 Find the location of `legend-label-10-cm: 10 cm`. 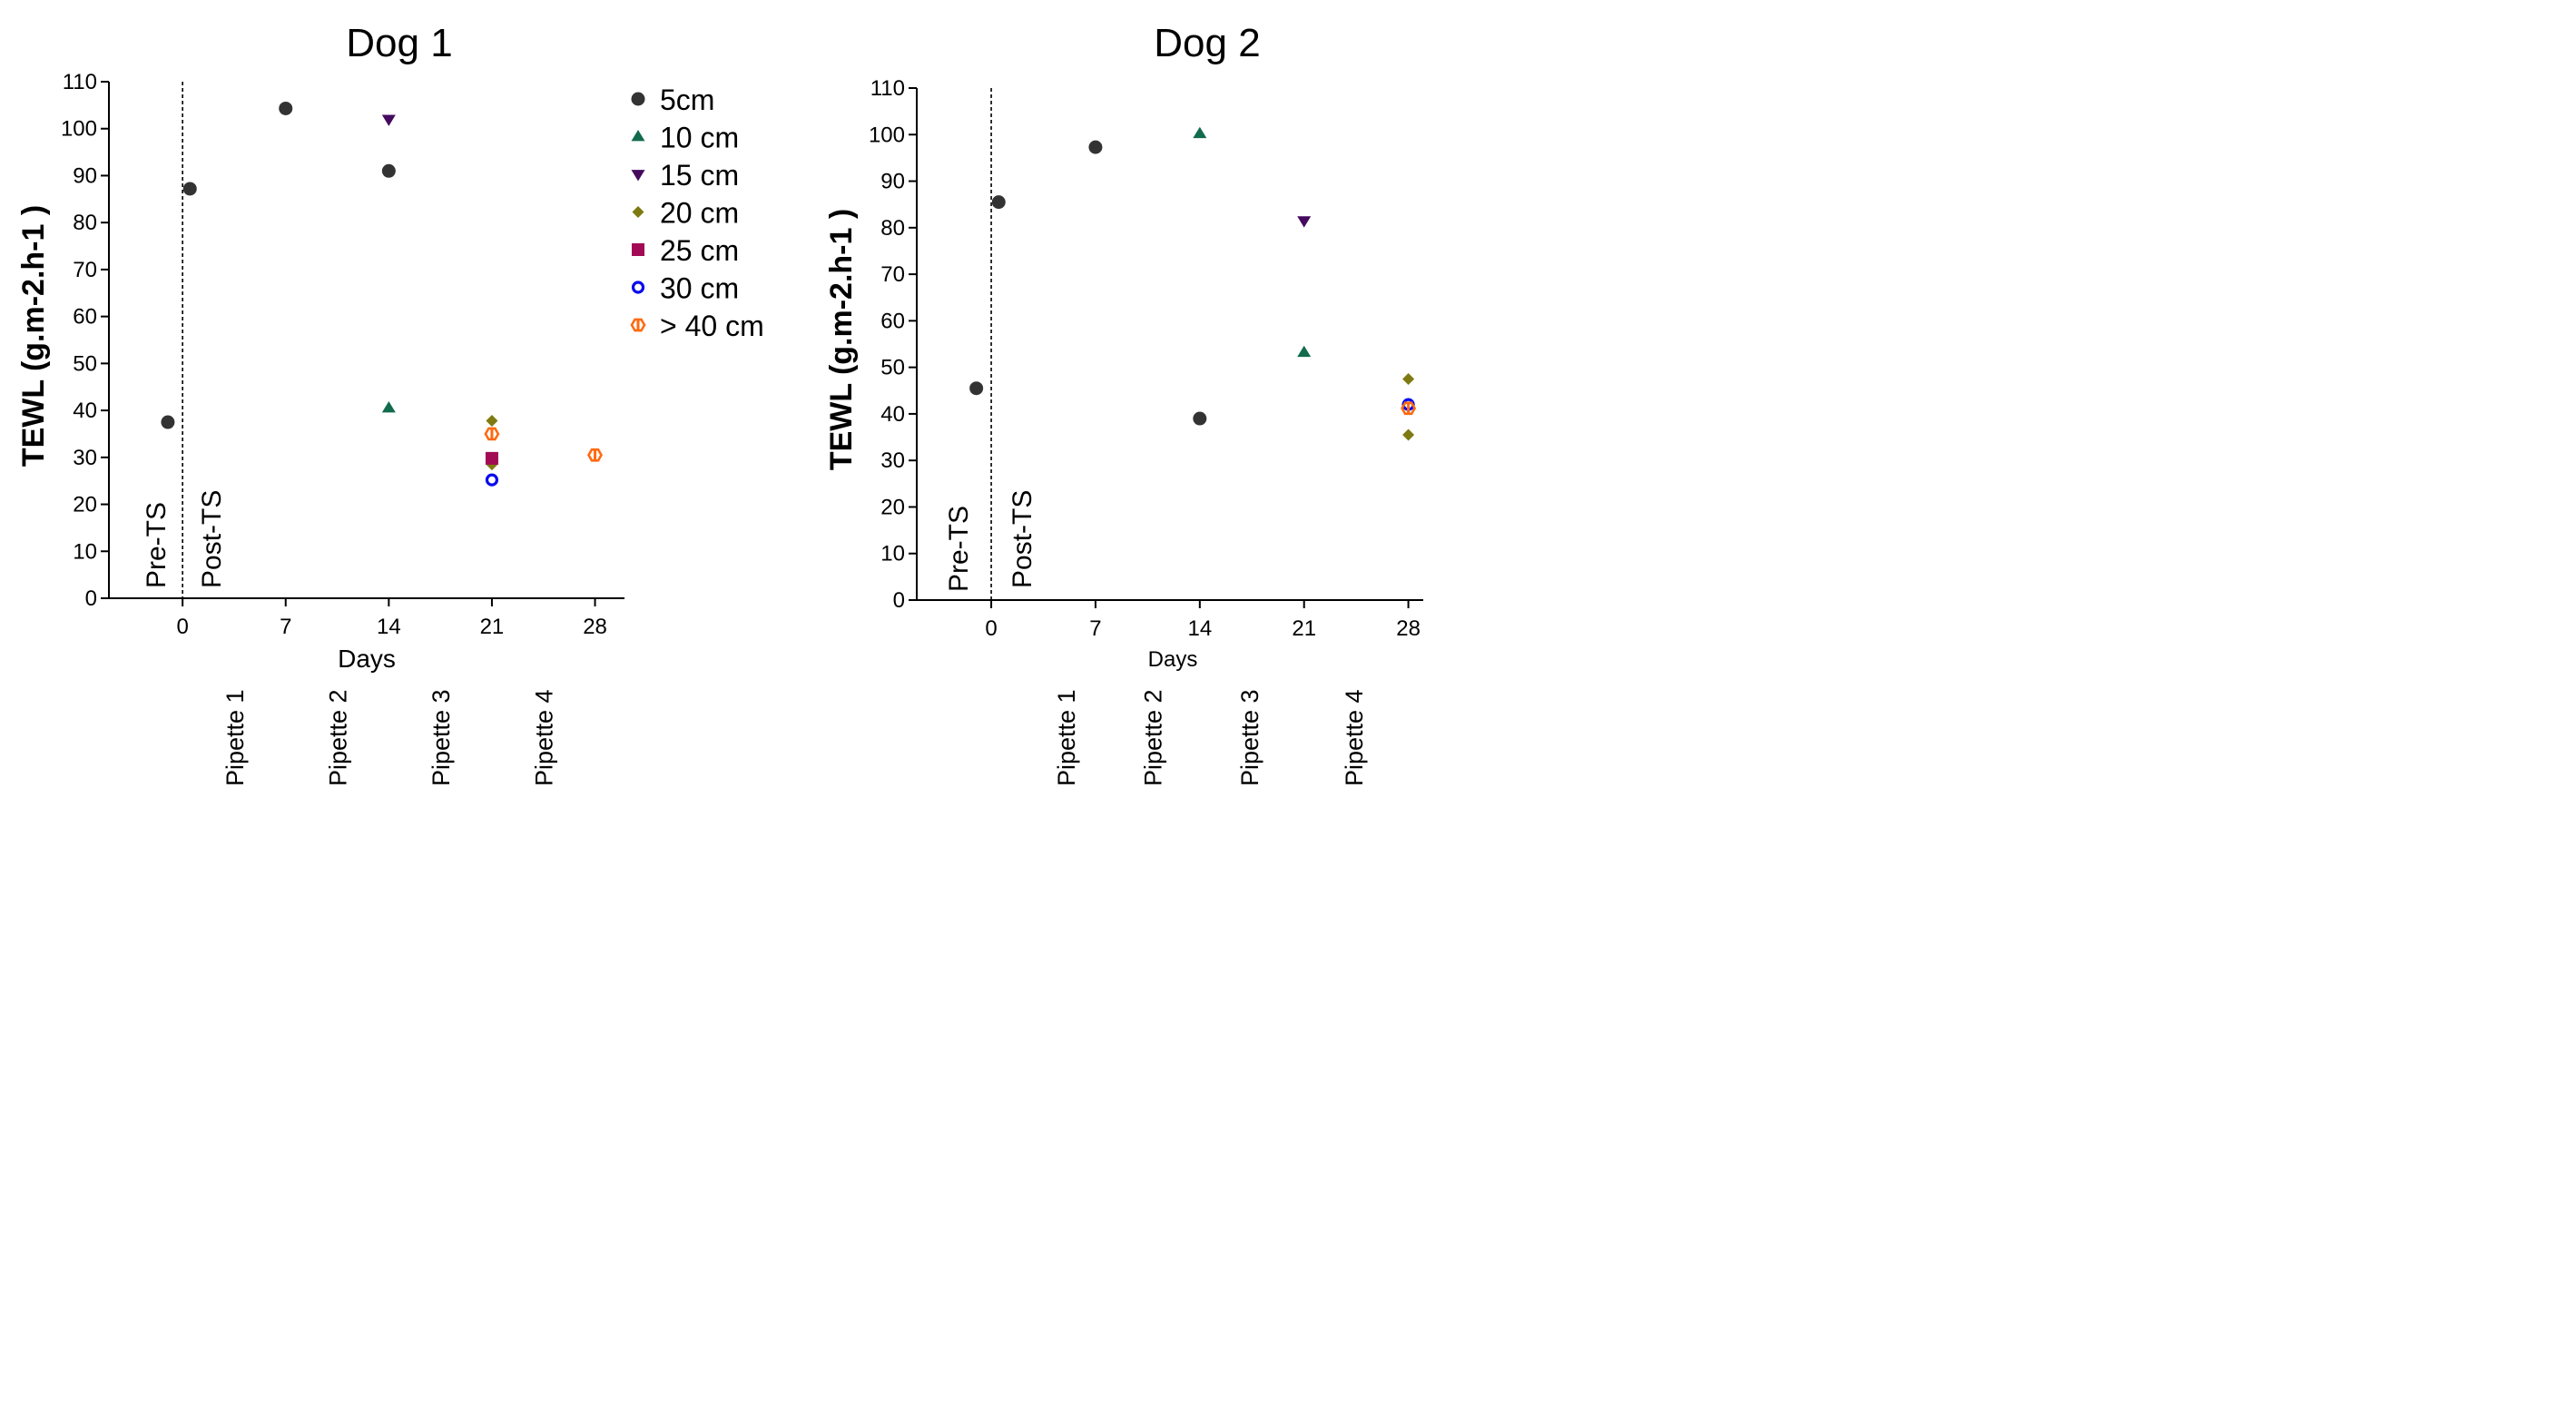

legend-label-10-cm: 10 cm is located at coordinates (699, 138).